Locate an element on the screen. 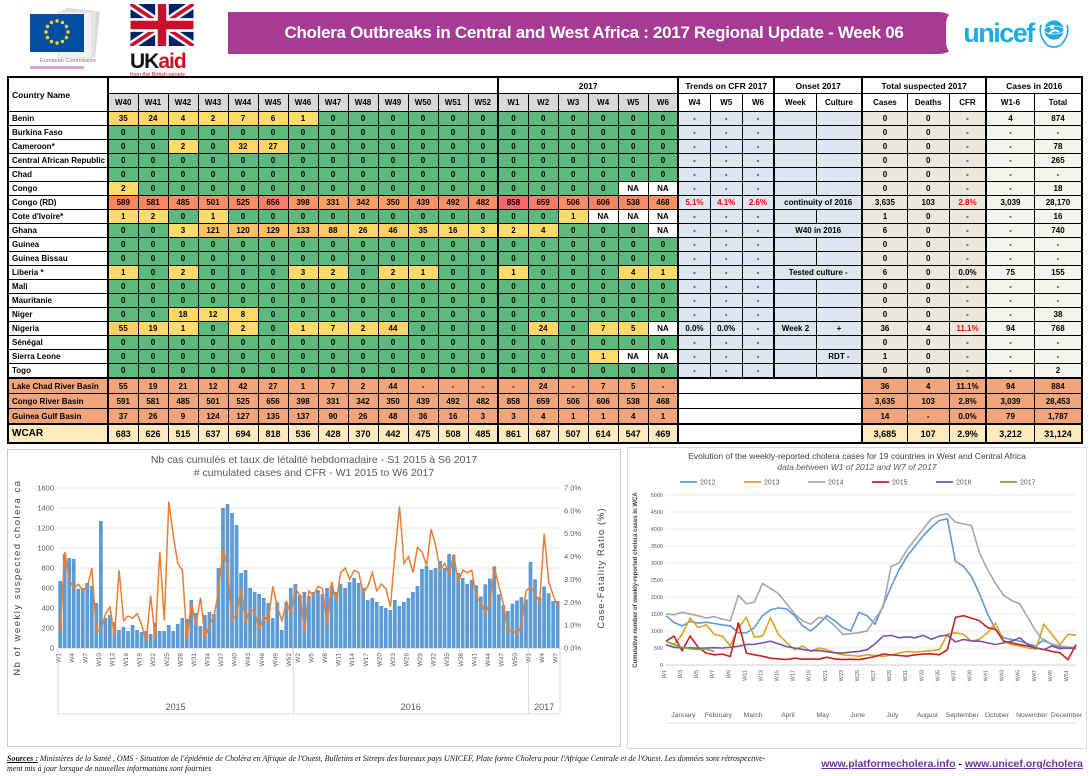 The image size is (1090, 776). w1-6-2016: 3,039 is located at coordinates (1010, 202).